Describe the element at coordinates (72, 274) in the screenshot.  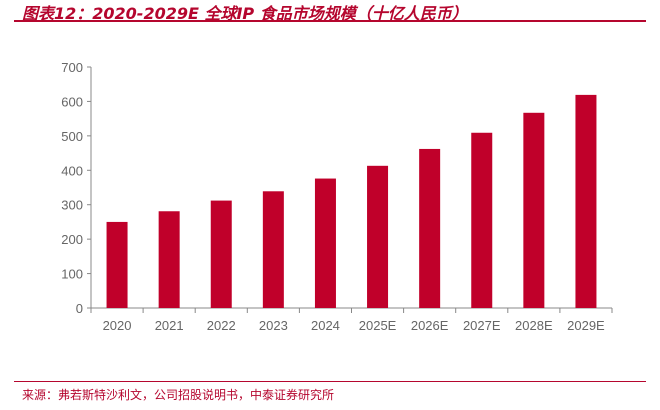
I see `y-tick-label: 100` at that location.